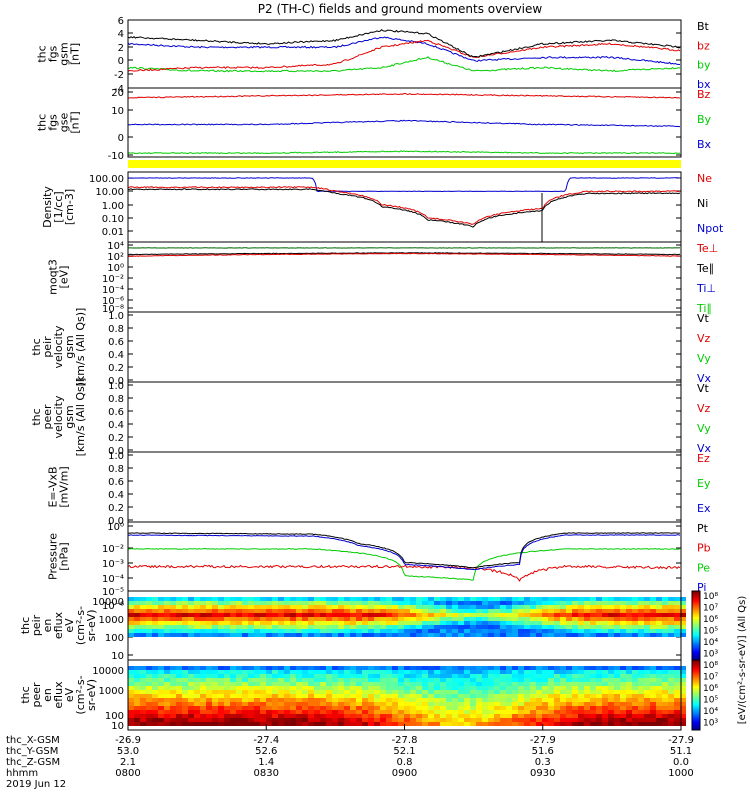 The width and height of the screenshot is (750, 800). Describe the element at coordinates (36, 695) in the screenshot. I see `ylabel-line: peer` at that location.